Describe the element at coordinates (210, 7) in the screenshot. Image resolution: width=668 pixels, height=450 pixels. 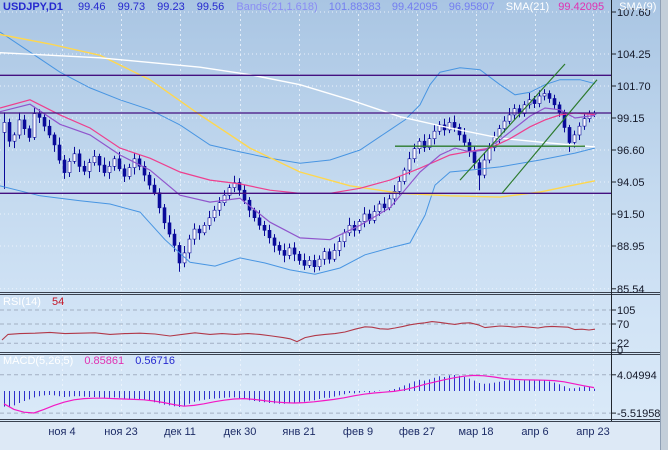
I see `close-value: 99.56` at that location.